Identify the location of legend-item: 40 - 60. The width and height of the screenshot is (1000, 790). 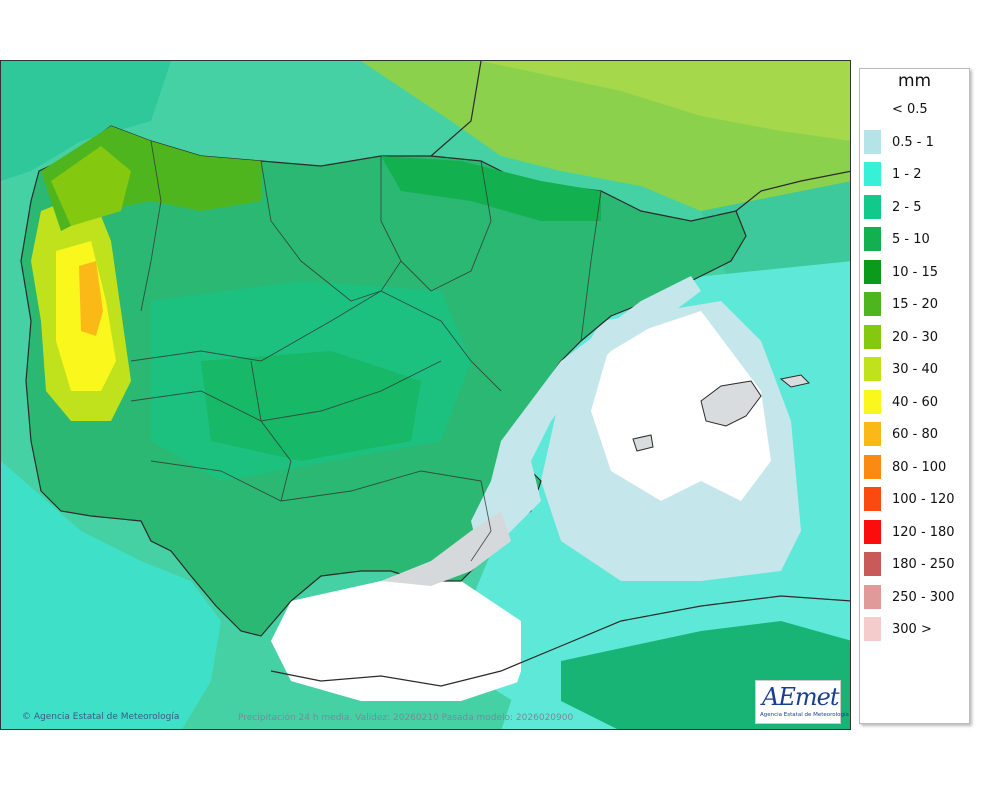
(916, 402).